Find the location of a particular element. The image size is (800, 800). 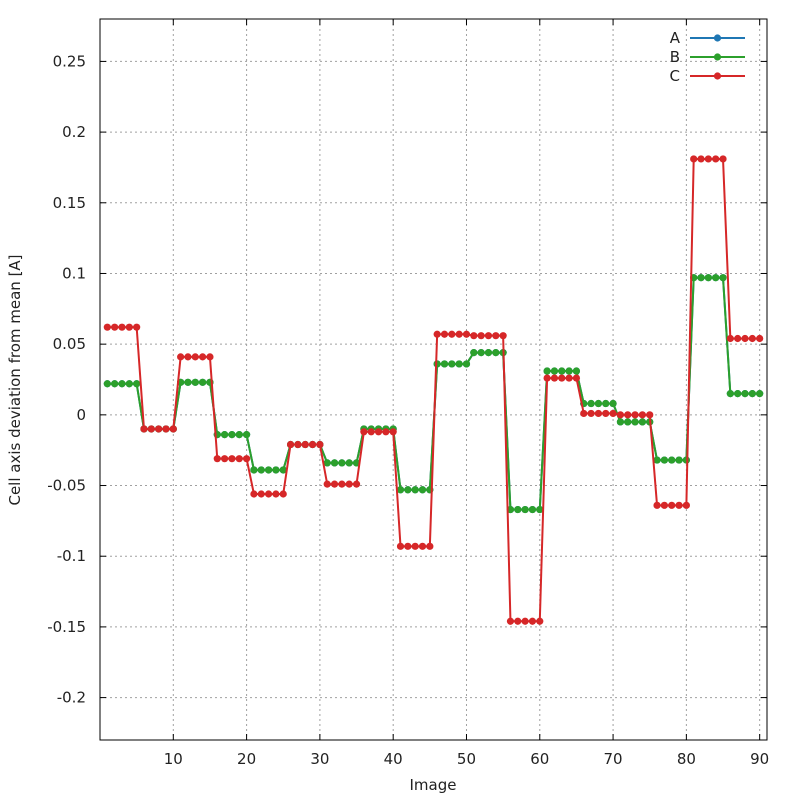

legend-swatch-point is located at coordinates (717, 57).